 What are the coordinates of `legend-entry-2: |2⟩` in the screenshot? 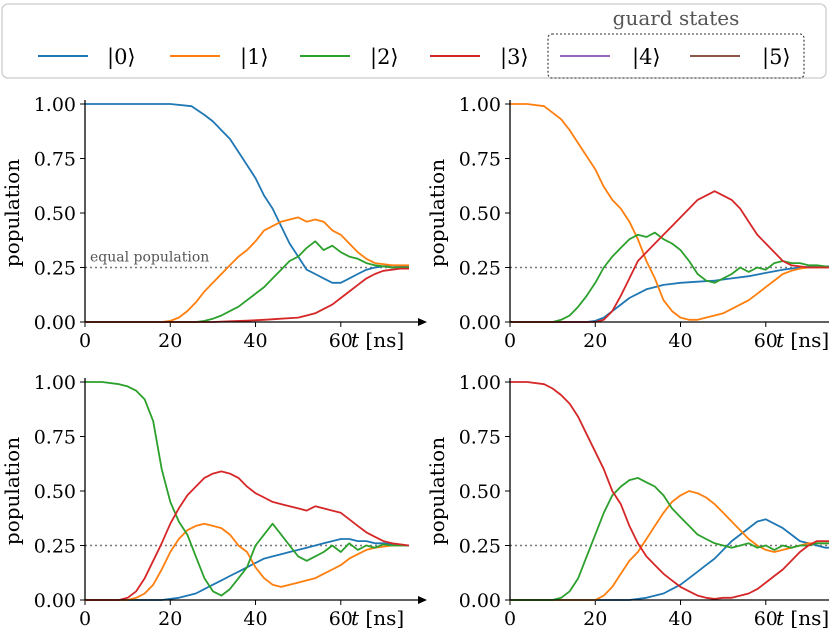 It's located at (349, 57).